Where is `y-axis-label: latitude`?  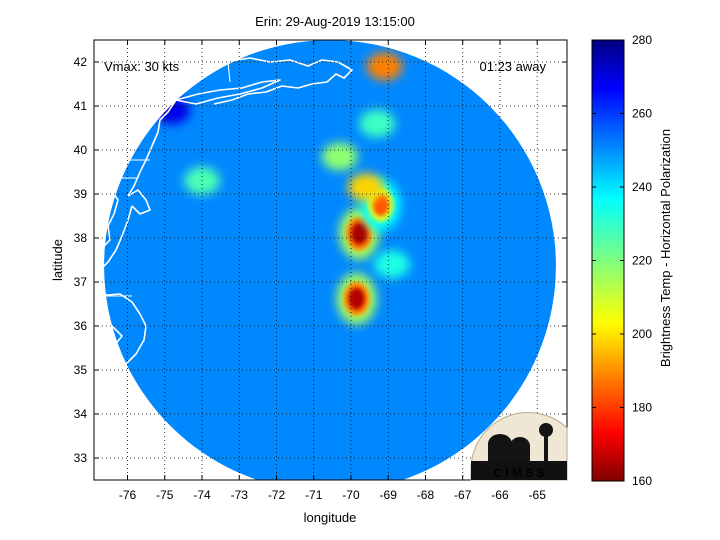 y-axis-label: latitude is located at coordinates (57, 260).